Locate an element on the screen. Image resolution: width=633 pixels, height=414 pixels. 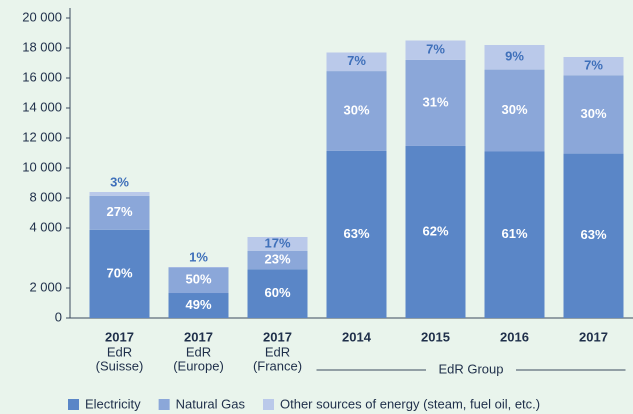
value-label: 9% is located at coordinates (514, 56).